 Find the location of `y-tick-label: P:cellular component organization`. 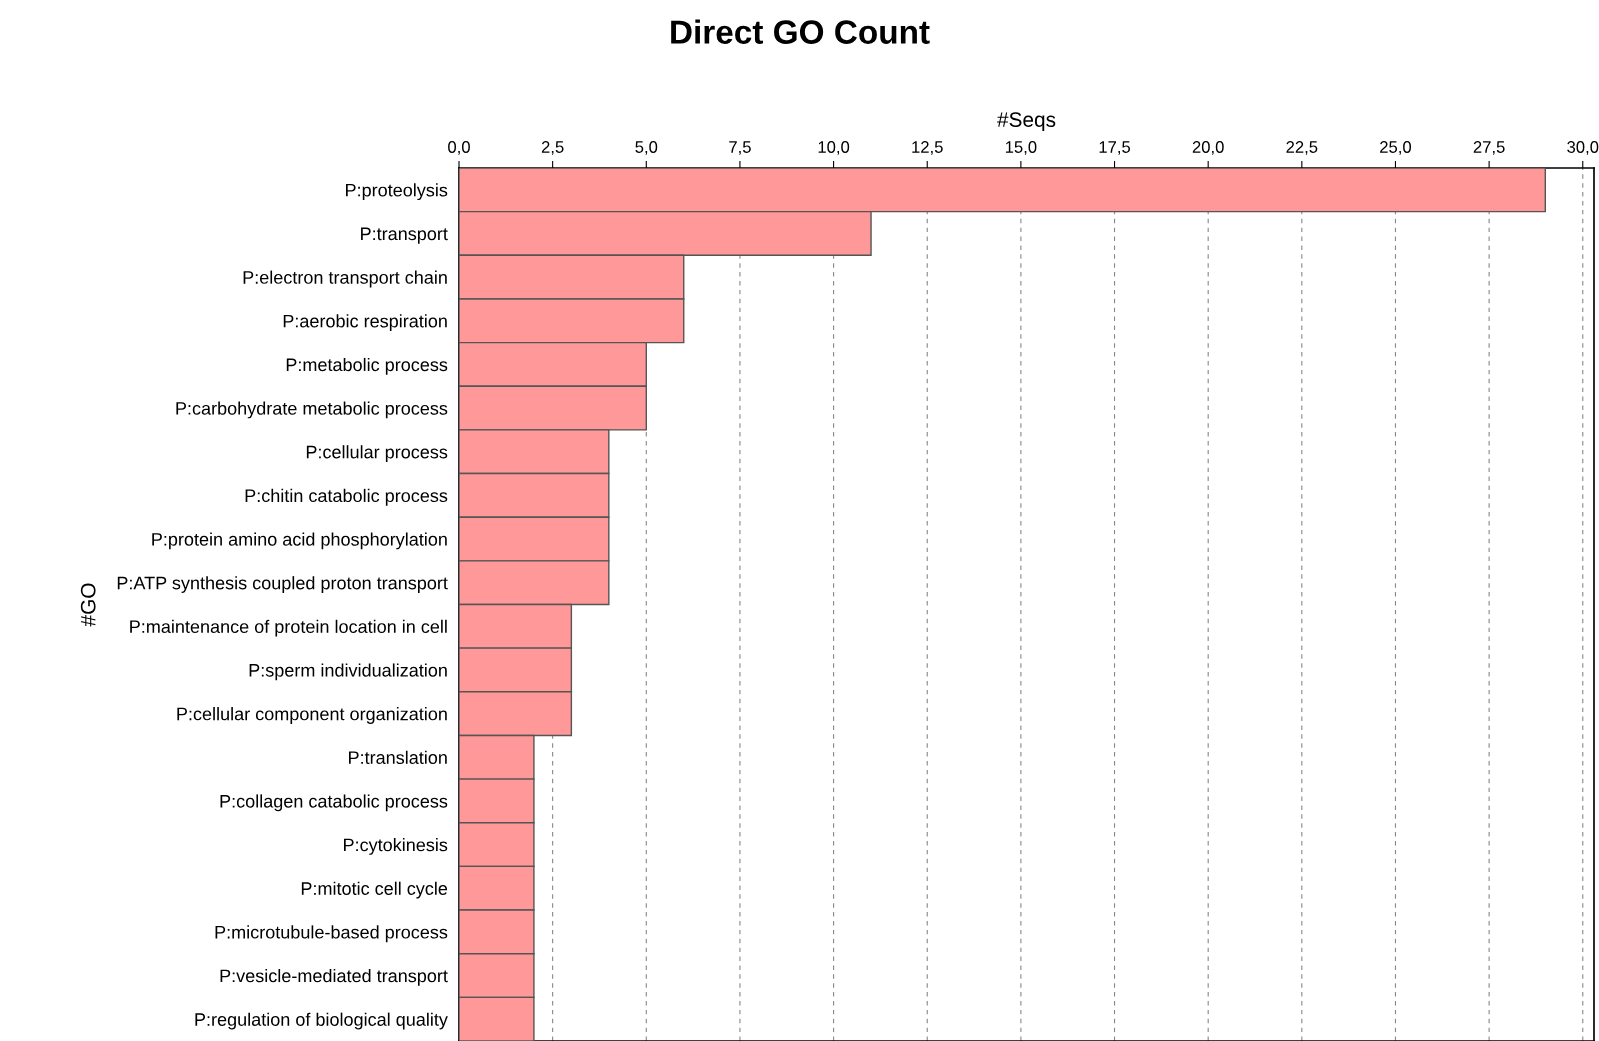

y-tick-label: P:cellular component organization is located at coordinates (312, 715).